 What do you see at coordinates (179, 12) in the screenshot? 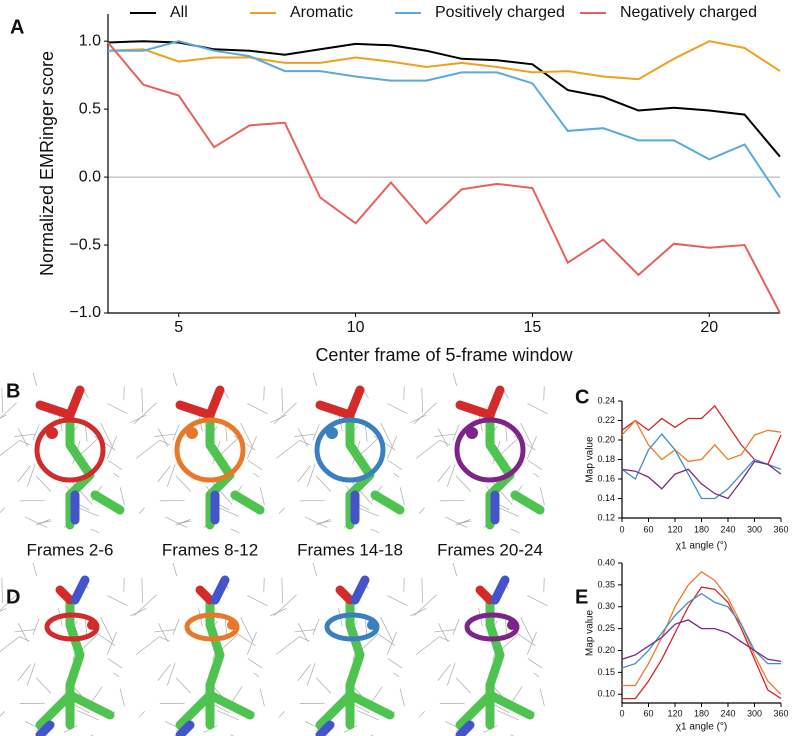
I see `legend-label: All` at bounding box center [179, 12].